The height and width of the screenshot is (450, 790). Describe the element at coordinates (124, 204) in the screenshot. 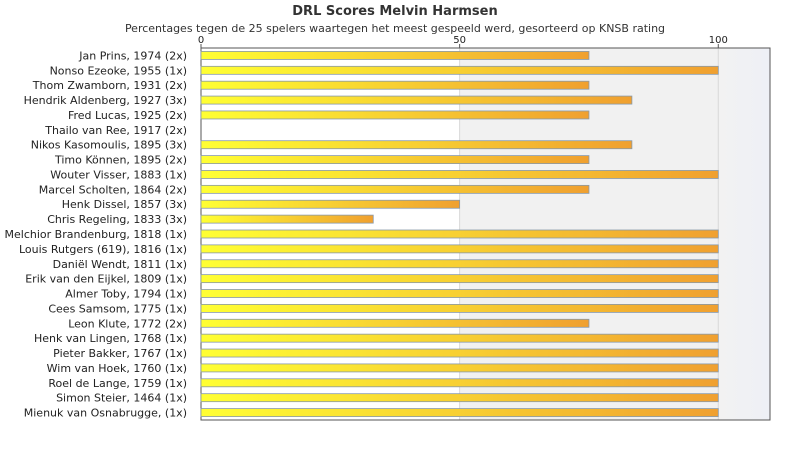

I see `category-label: Henk Dissel, 1857 (3x)` at that location.